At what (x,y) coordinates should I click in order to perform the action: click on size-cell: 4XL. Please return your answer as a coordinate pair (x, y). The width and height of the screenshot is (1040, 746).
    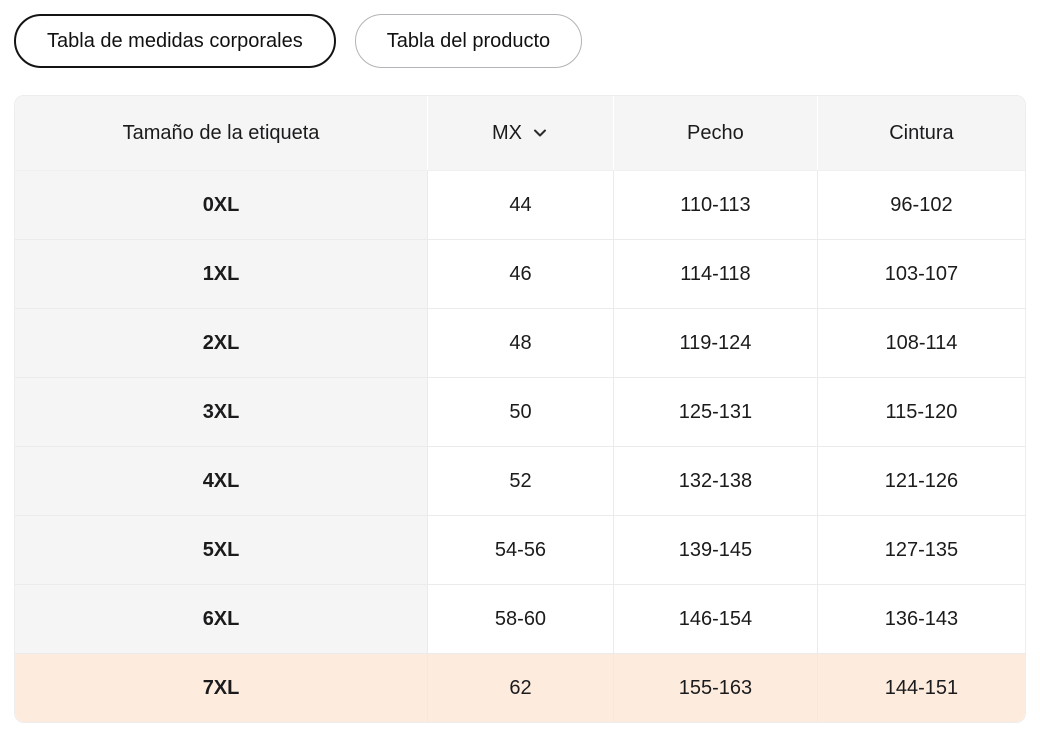
    Looking at the image, I should click on (221, 481).